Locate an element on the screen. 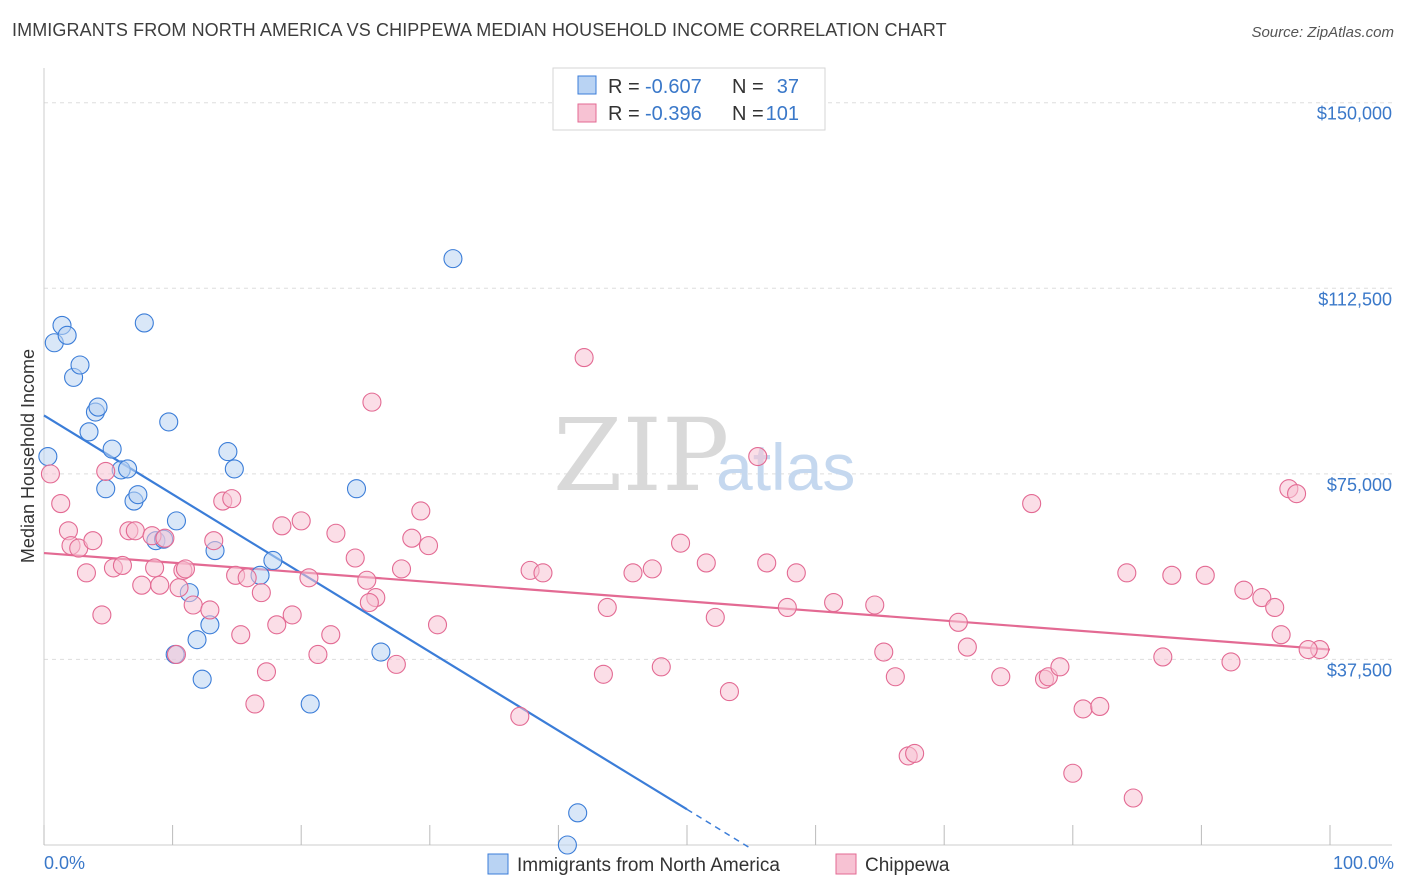 The height and width of the screenshot is (892, 1406). legend-swatch-blue is located at coordinates (587, 85).